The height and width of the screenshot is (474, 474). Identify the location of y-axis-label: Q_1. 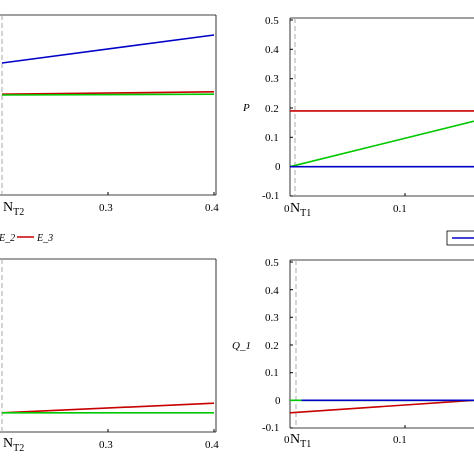
(241, 346).